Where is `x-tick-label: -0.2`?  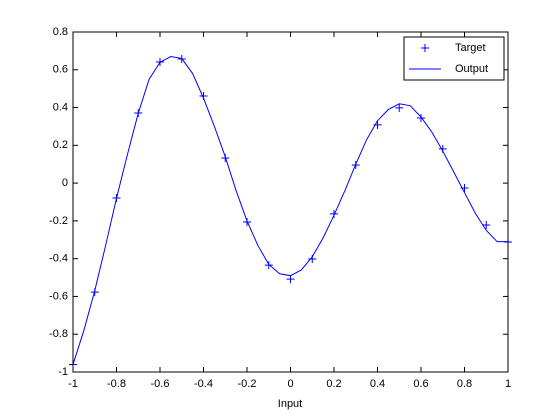 x-tick-label: -0.2 is located at coordinates (247, 384).